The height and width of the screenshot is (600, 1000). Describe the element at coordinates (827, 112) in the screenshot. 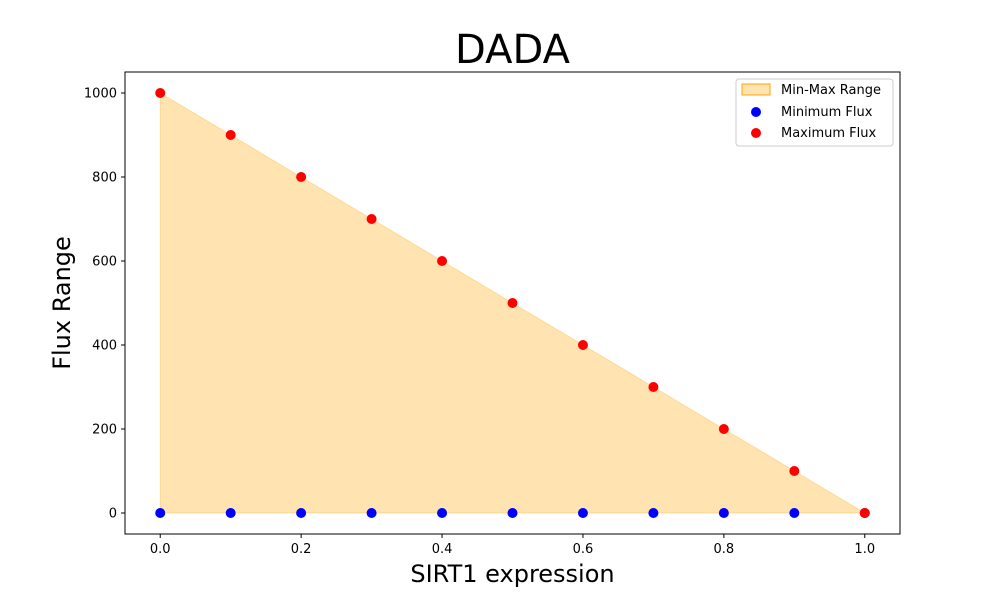

I see `legend-label-minimum-flux: Minimum Flux` at that location.